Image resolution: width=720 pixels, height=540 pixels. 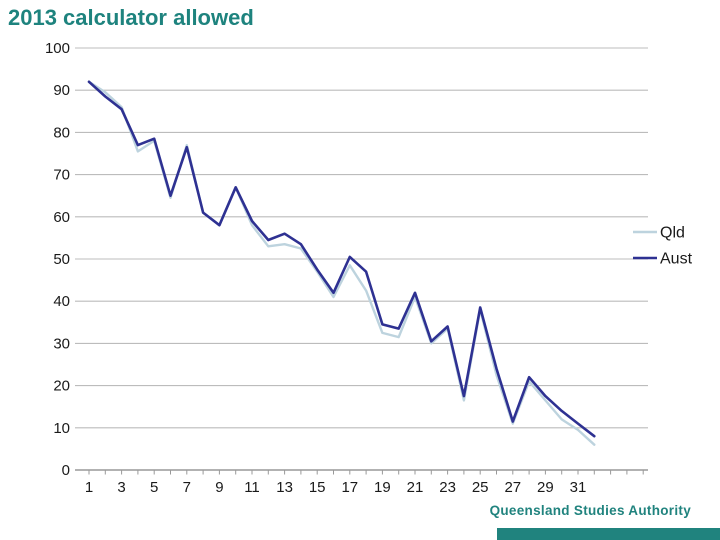 What do you see at coordinates (61, 132) in the screenshot?
I see `y-tick-label: 80` at bounding box center [61, 132].